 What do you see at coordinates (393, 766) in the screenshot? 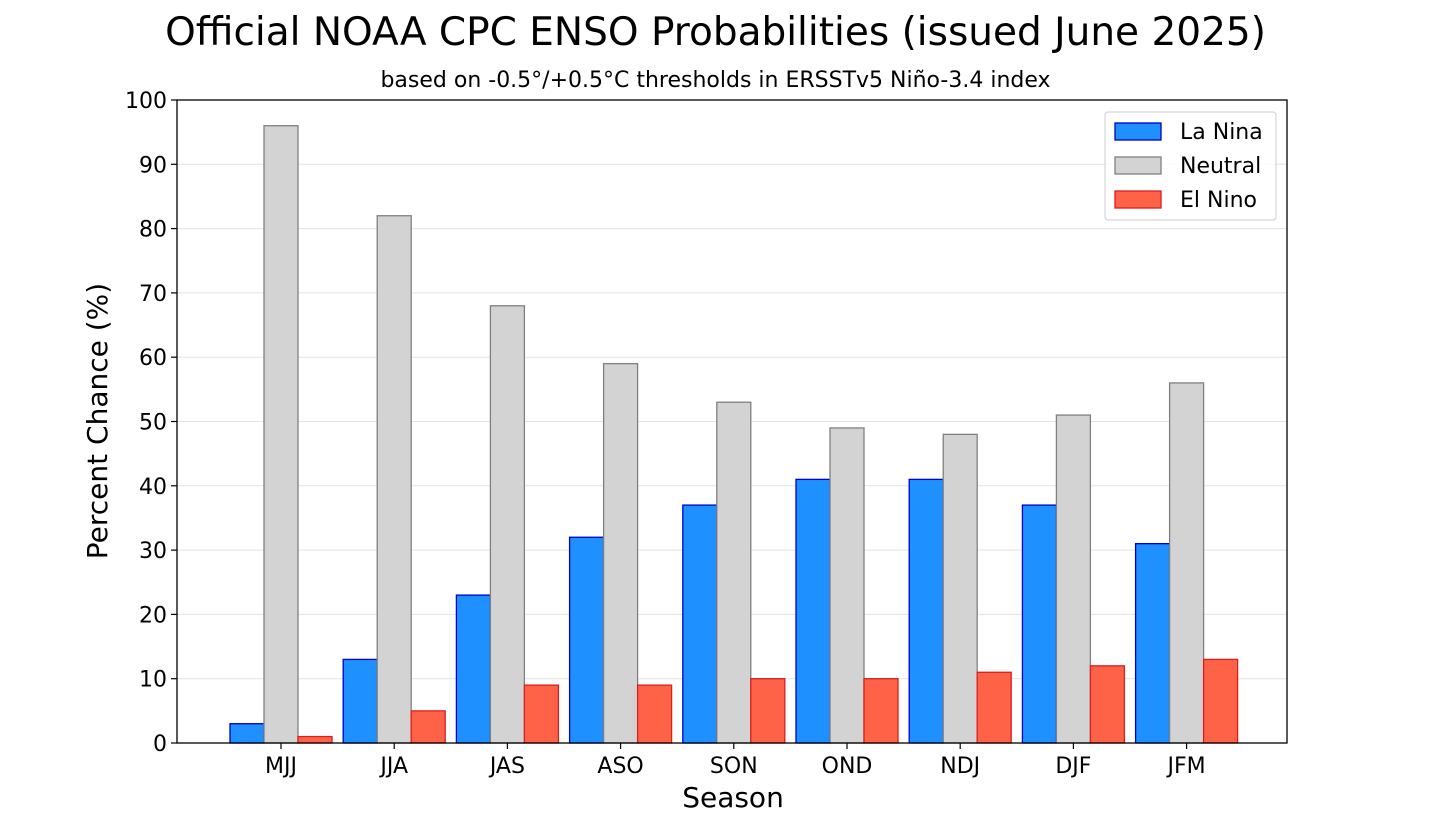
I see `x-tick-label: JJA` at bounding box center [393, 766].